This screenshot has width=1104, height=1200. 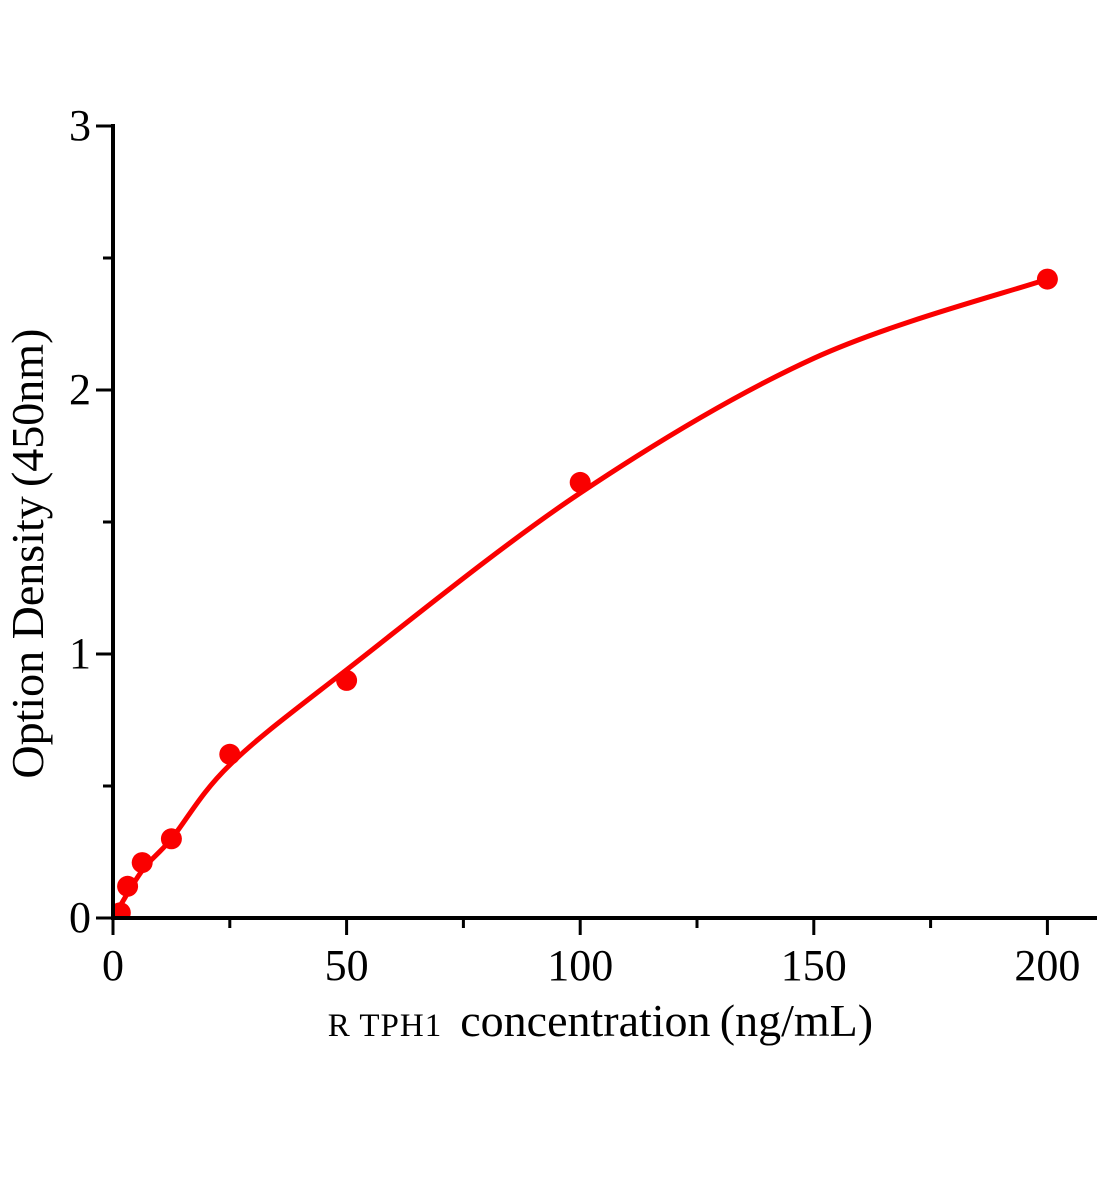 What do you see at coordinates (671, 1020) in the screenshot?
I see `x-axis-title-main: concentration (ng/mL)` at bounding box center [671, 1020].